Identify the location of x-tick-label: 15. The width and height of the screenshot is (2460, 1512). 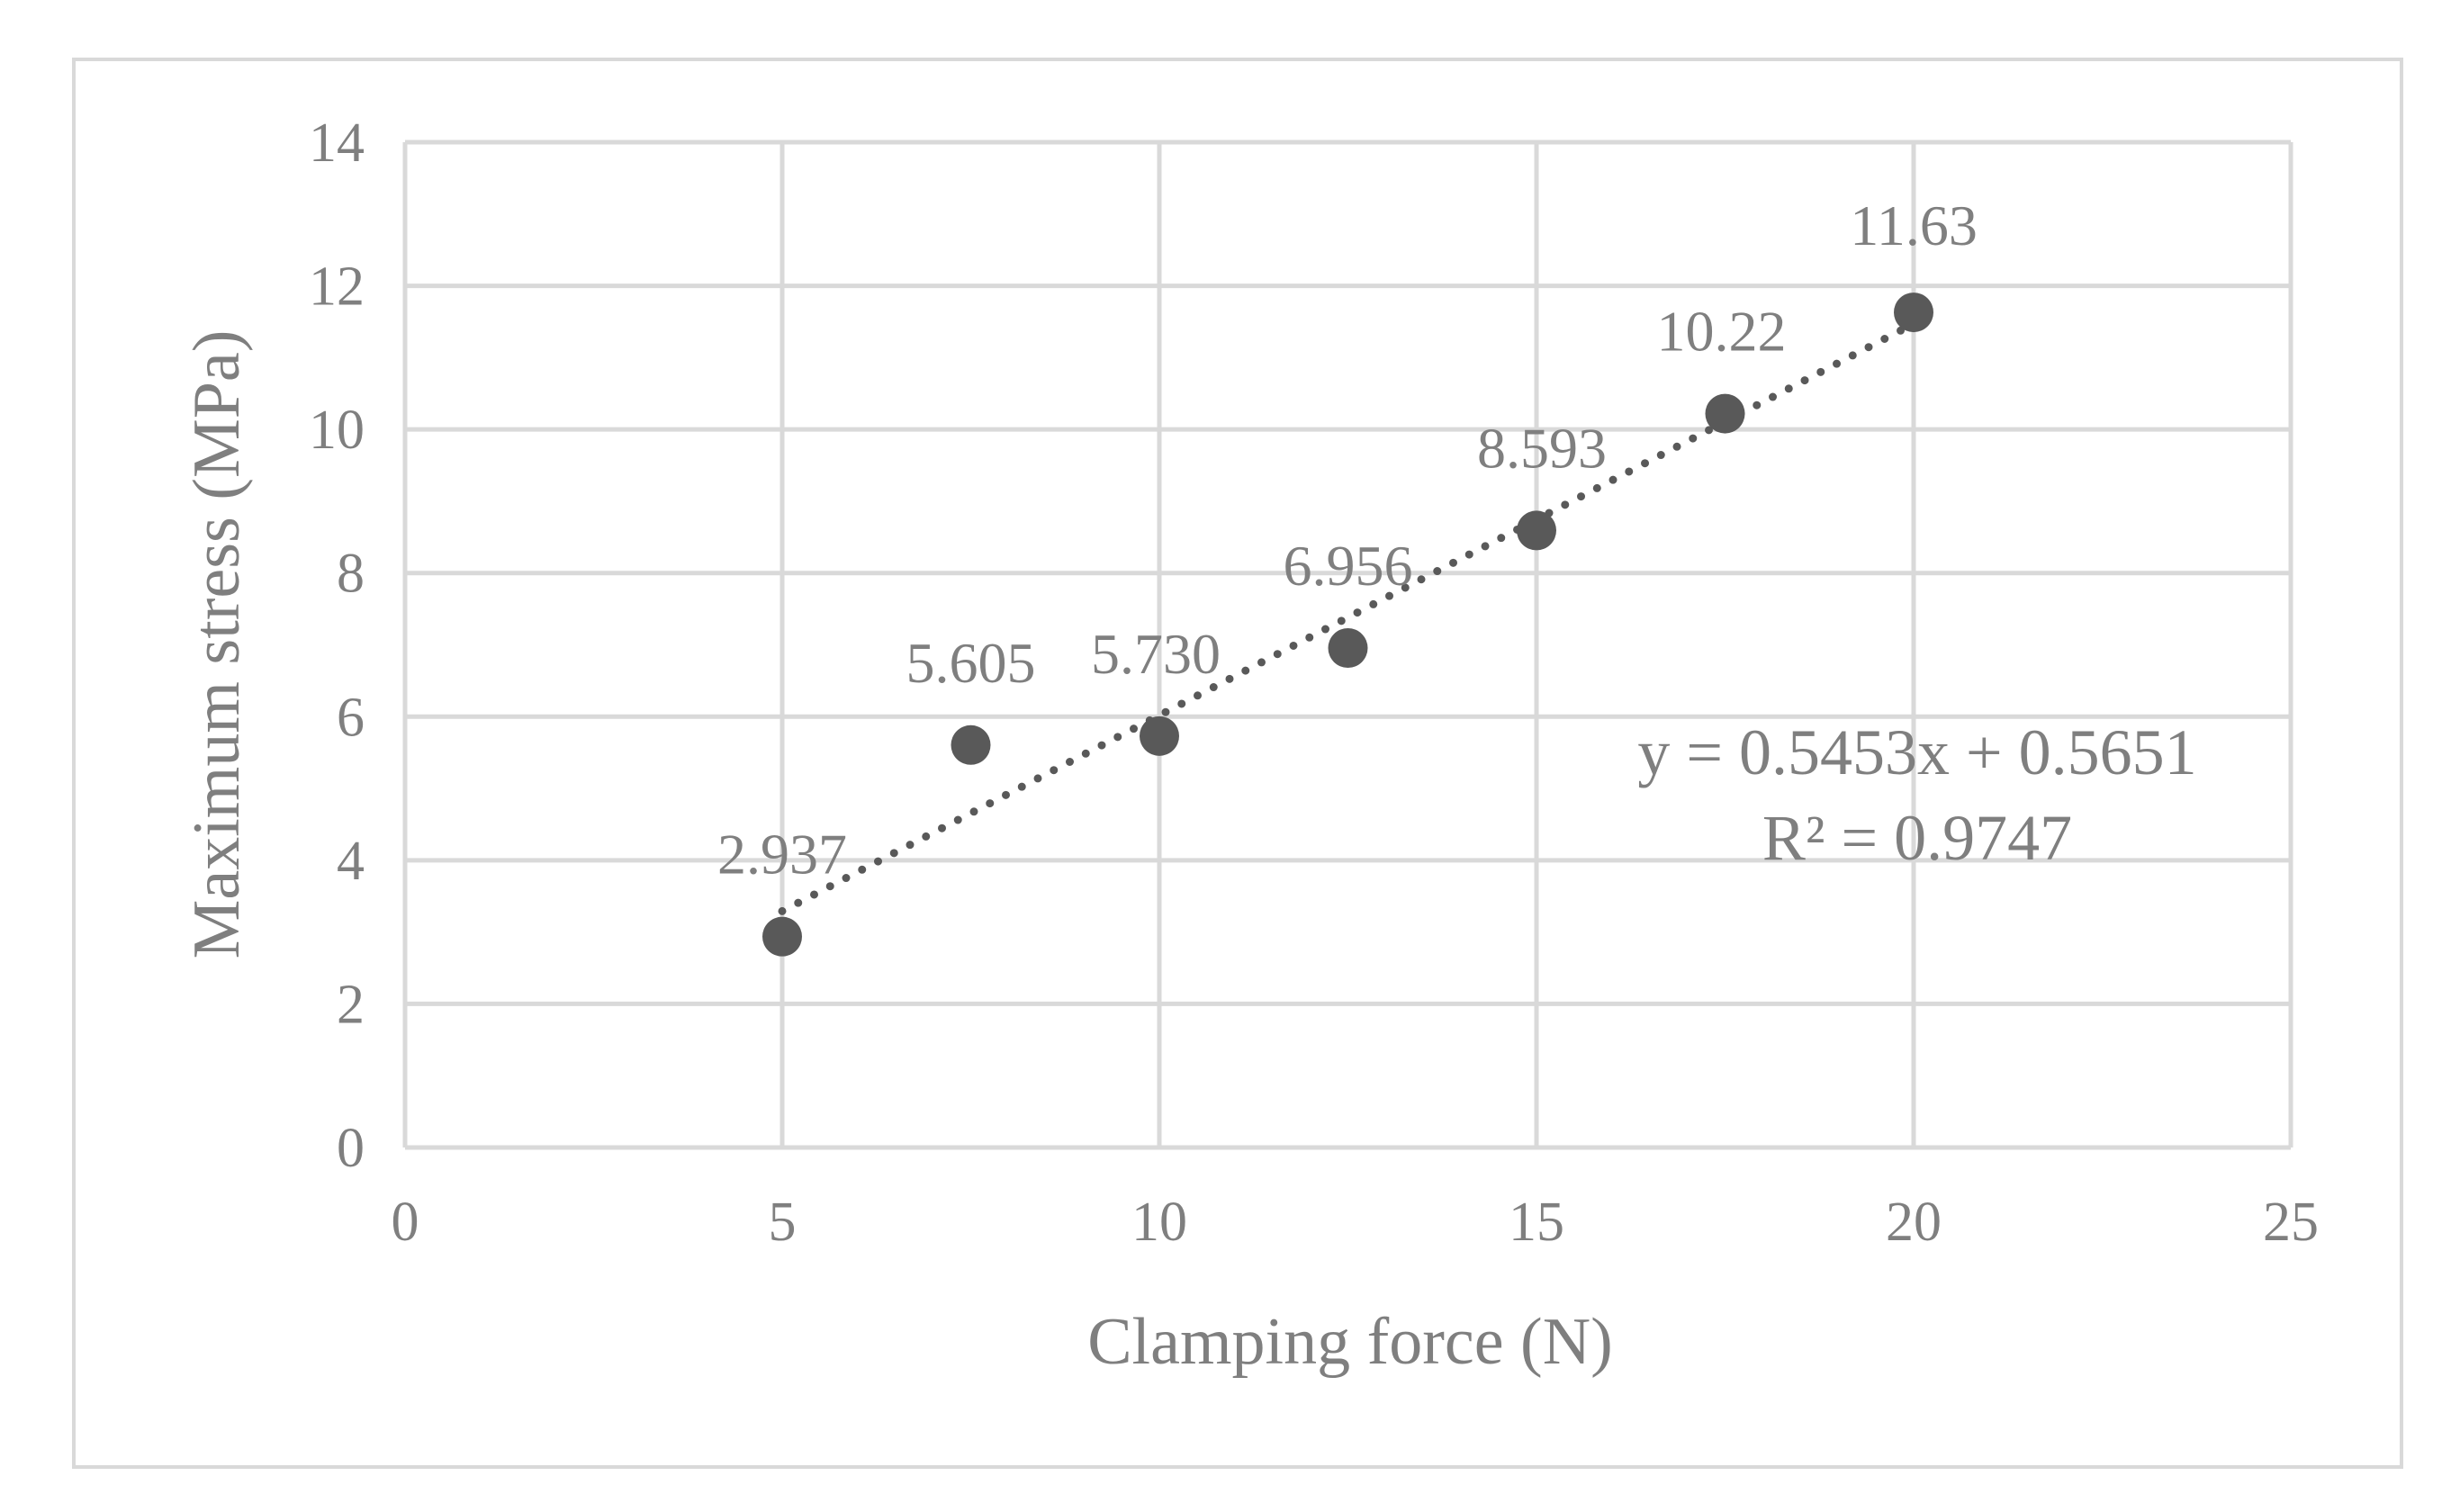
(1536, 1223).